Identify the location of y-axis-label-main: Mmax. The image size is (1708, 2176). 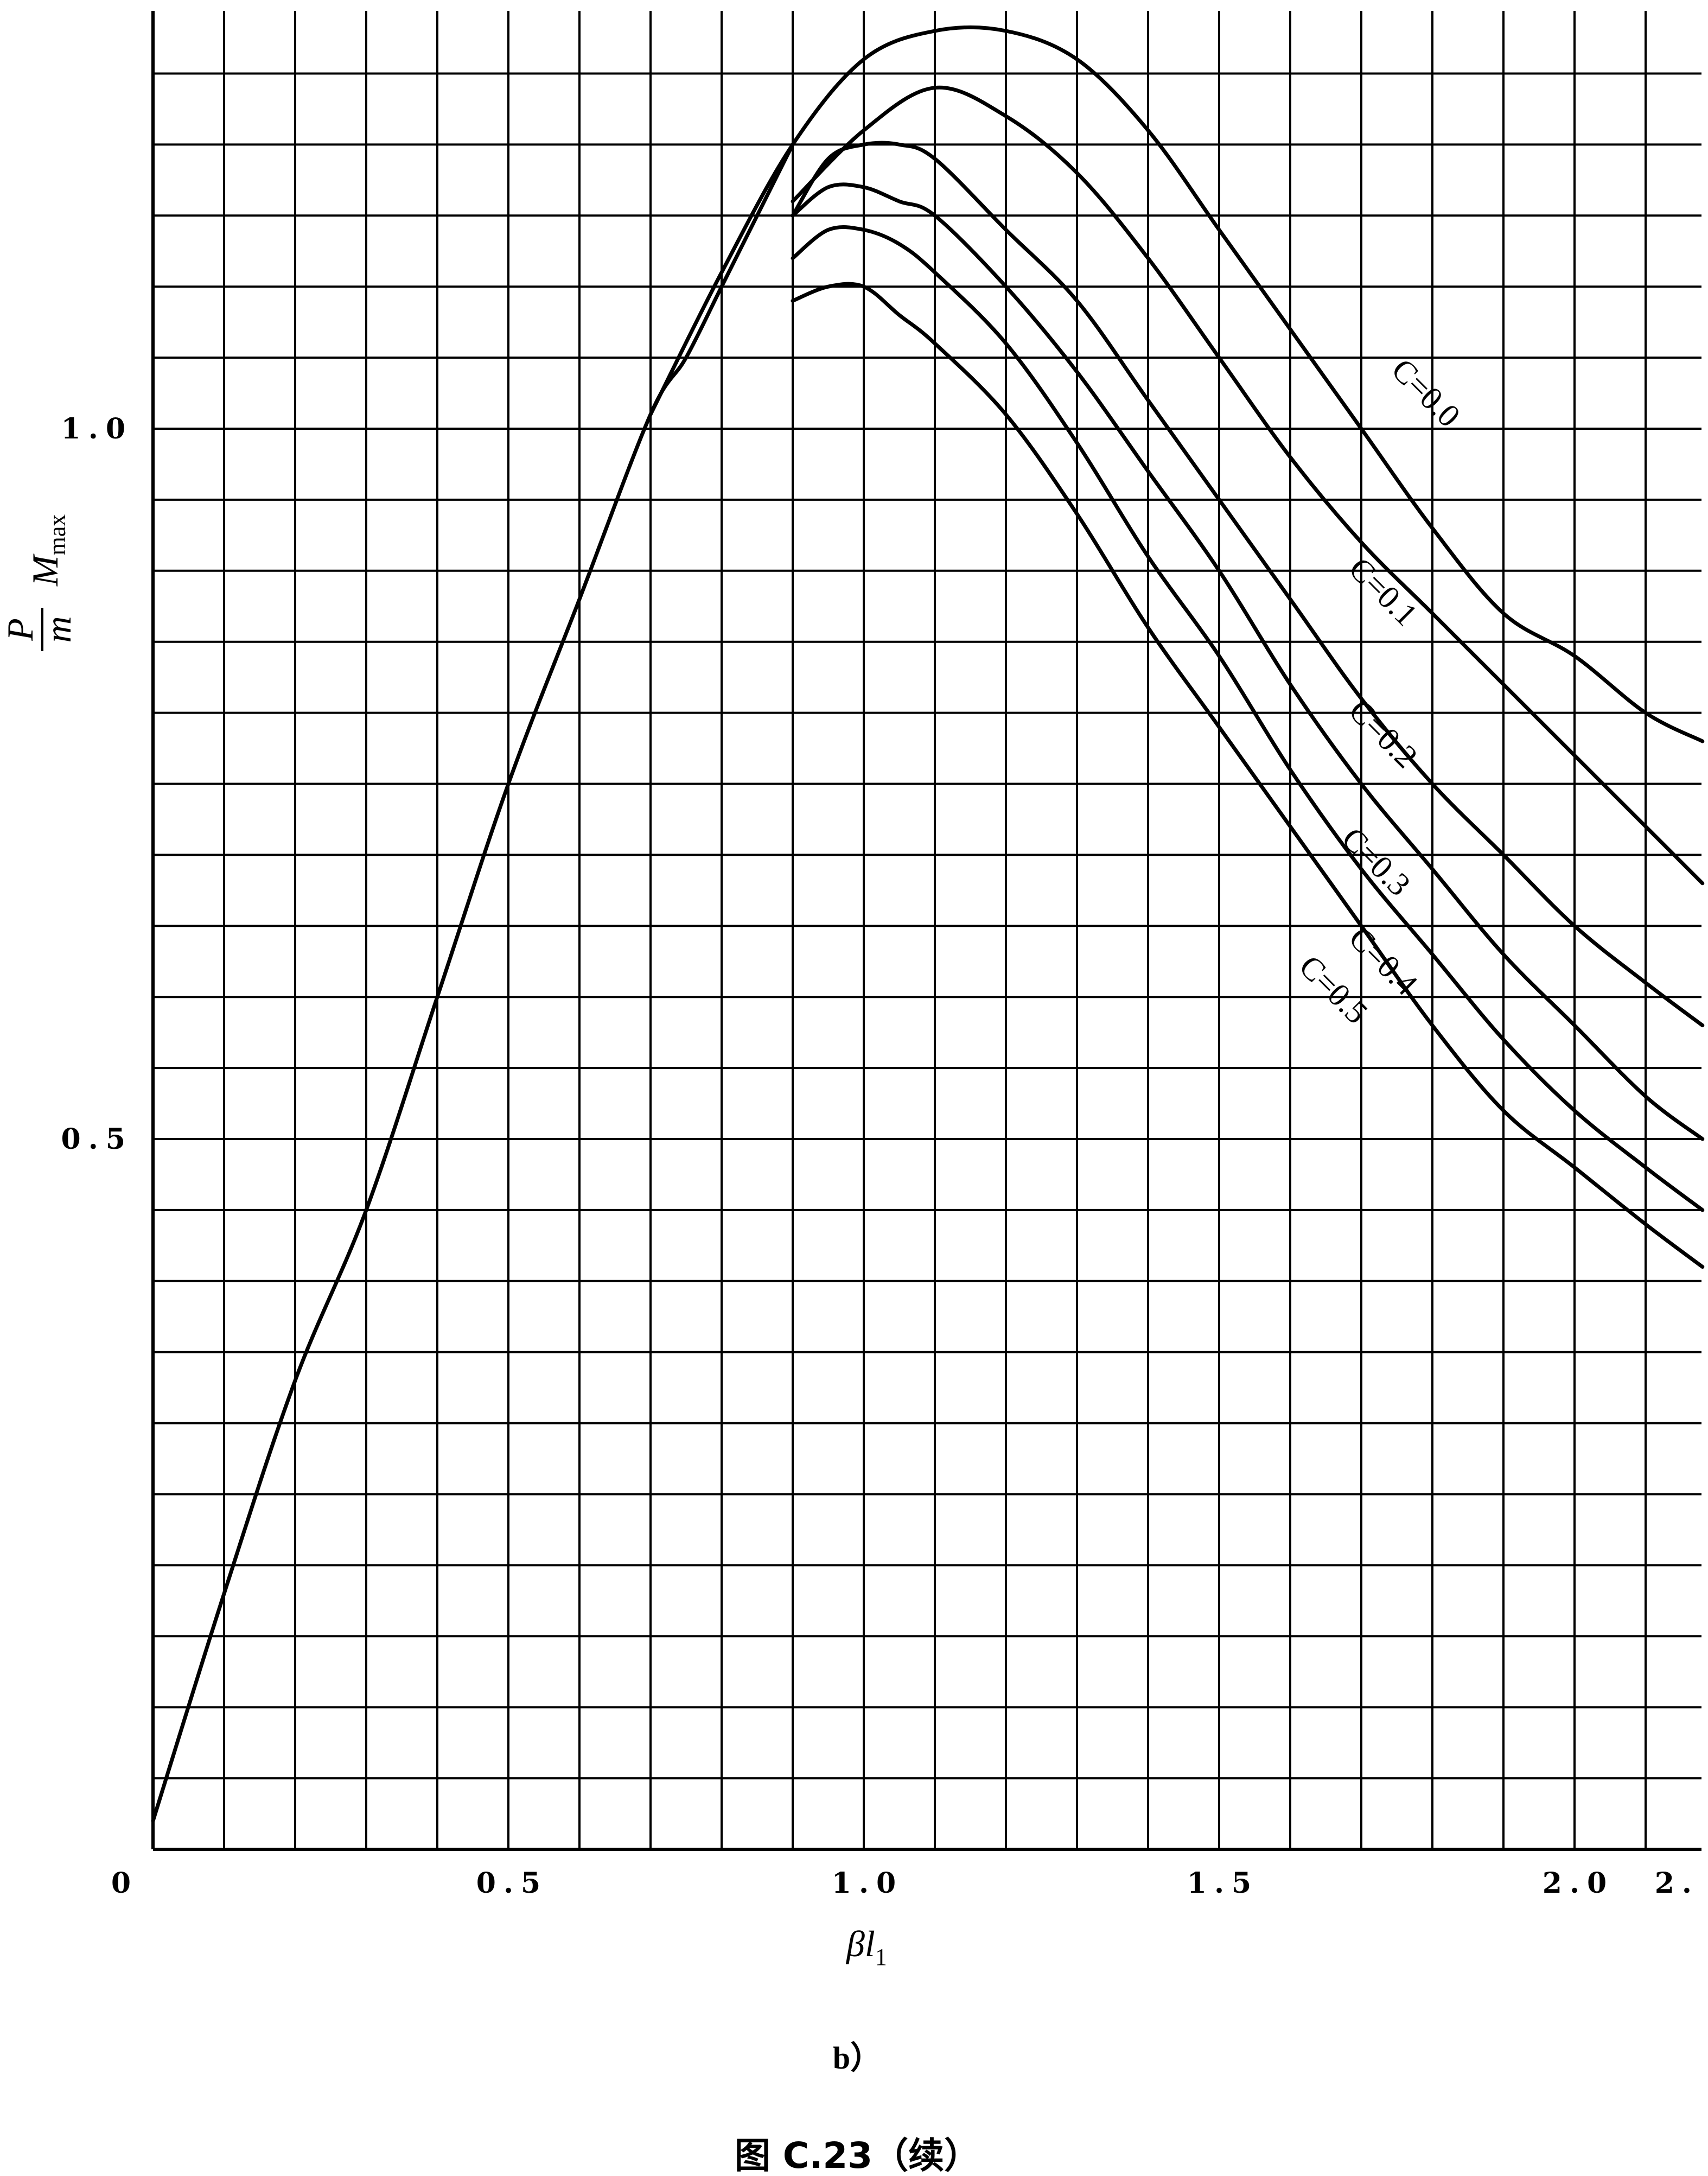
(47, 550).